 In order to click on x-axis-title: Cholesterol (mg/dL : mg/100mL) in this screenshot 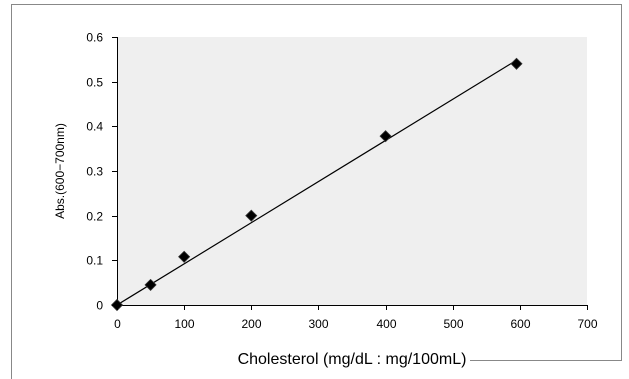, I will do `click(352, 359)`.